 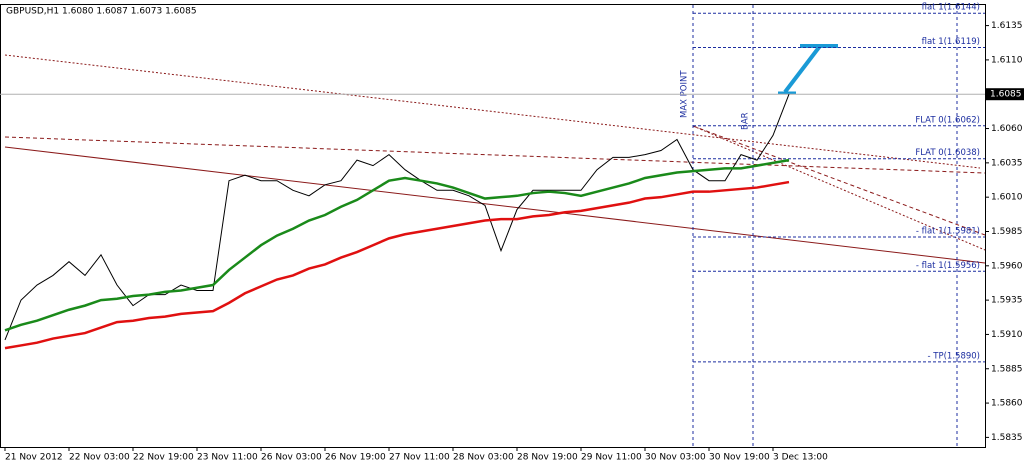 What do you see at coordinates (800, 458) in the screenshot?
I see `x-tick-label: 3 Dec 13:00` at bounding box center [800, 458].